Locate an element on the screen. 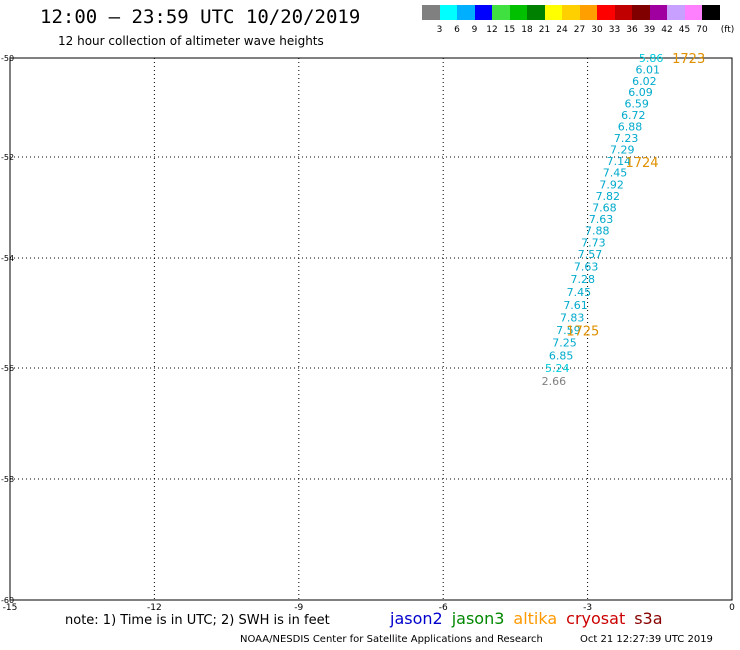  satellite-label: s3a is located at coordinates (648, 618).